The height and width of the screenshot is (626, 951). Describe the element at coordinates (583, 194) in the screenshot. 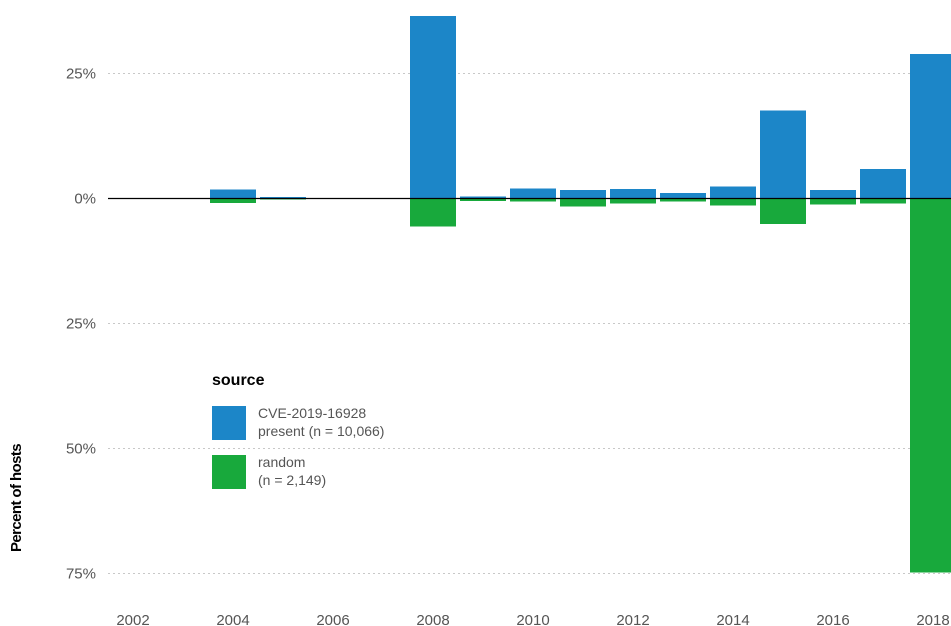

I see `bar-cve-2011` at that location.